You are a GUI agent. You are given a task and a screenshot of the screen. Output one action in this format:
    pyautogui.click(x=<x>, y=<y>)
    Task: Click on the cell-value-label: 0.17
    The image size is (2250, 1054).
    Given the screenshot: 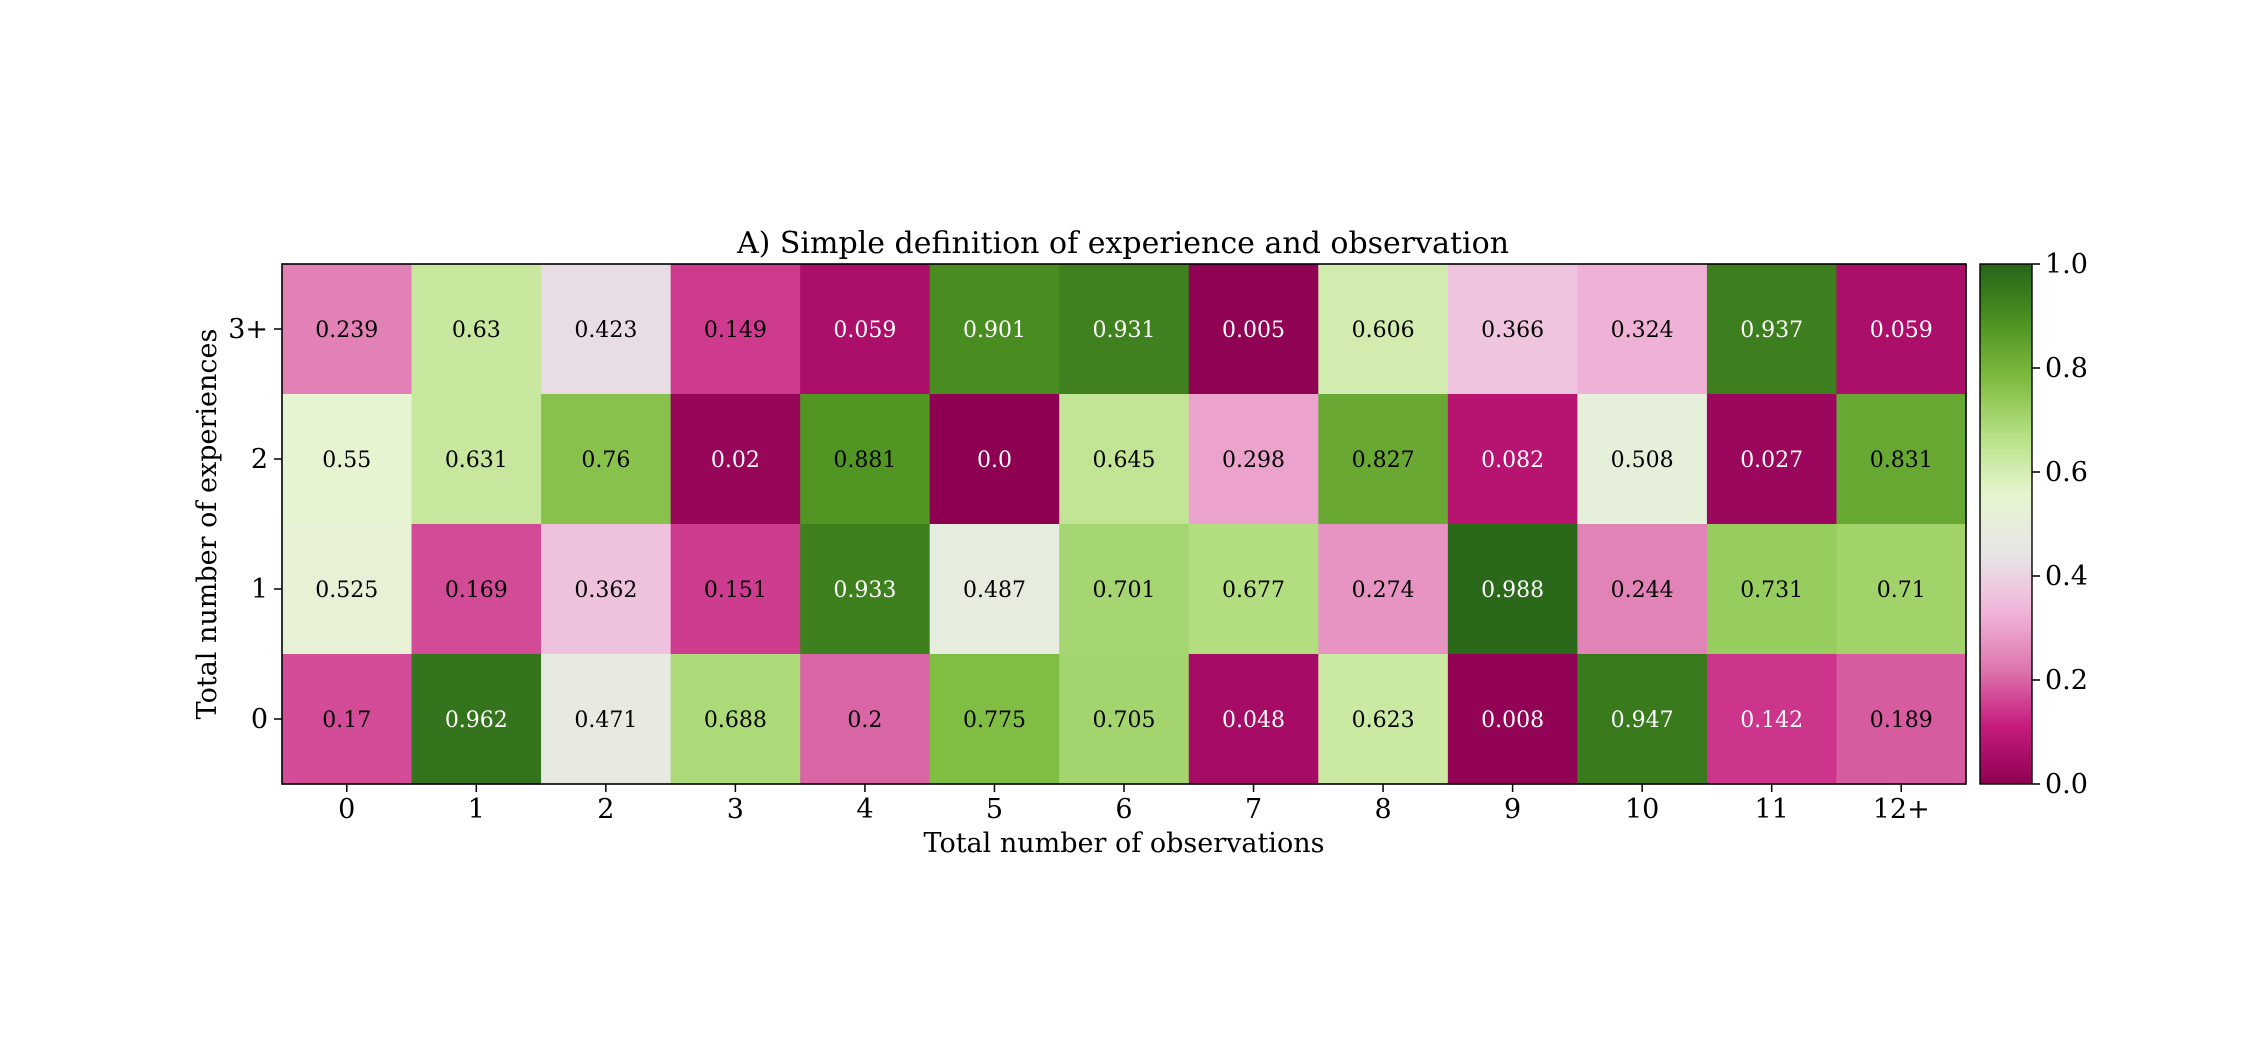 What is the action you would take?
    pyautogui.click(x=346, y=720)
    